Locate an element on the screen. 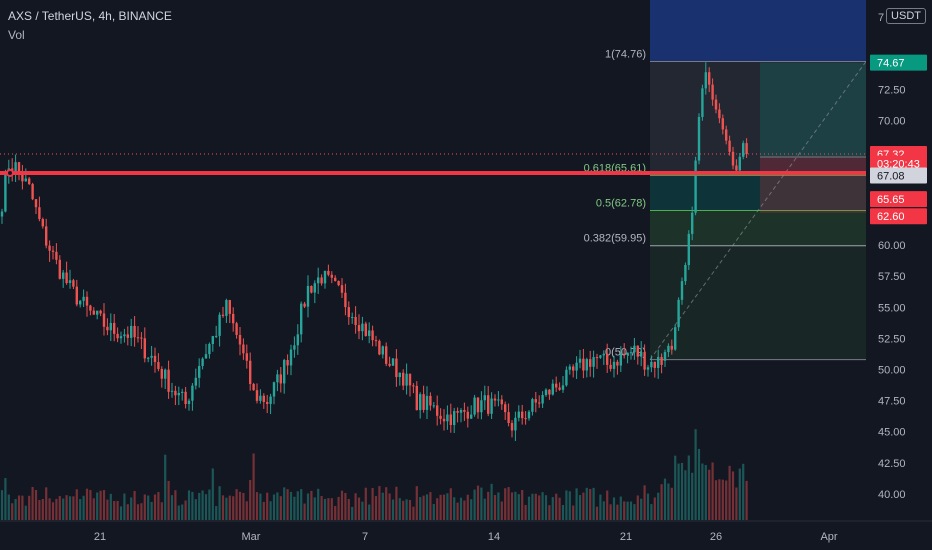  price-tag-bg is located at coordinates (898, 216).